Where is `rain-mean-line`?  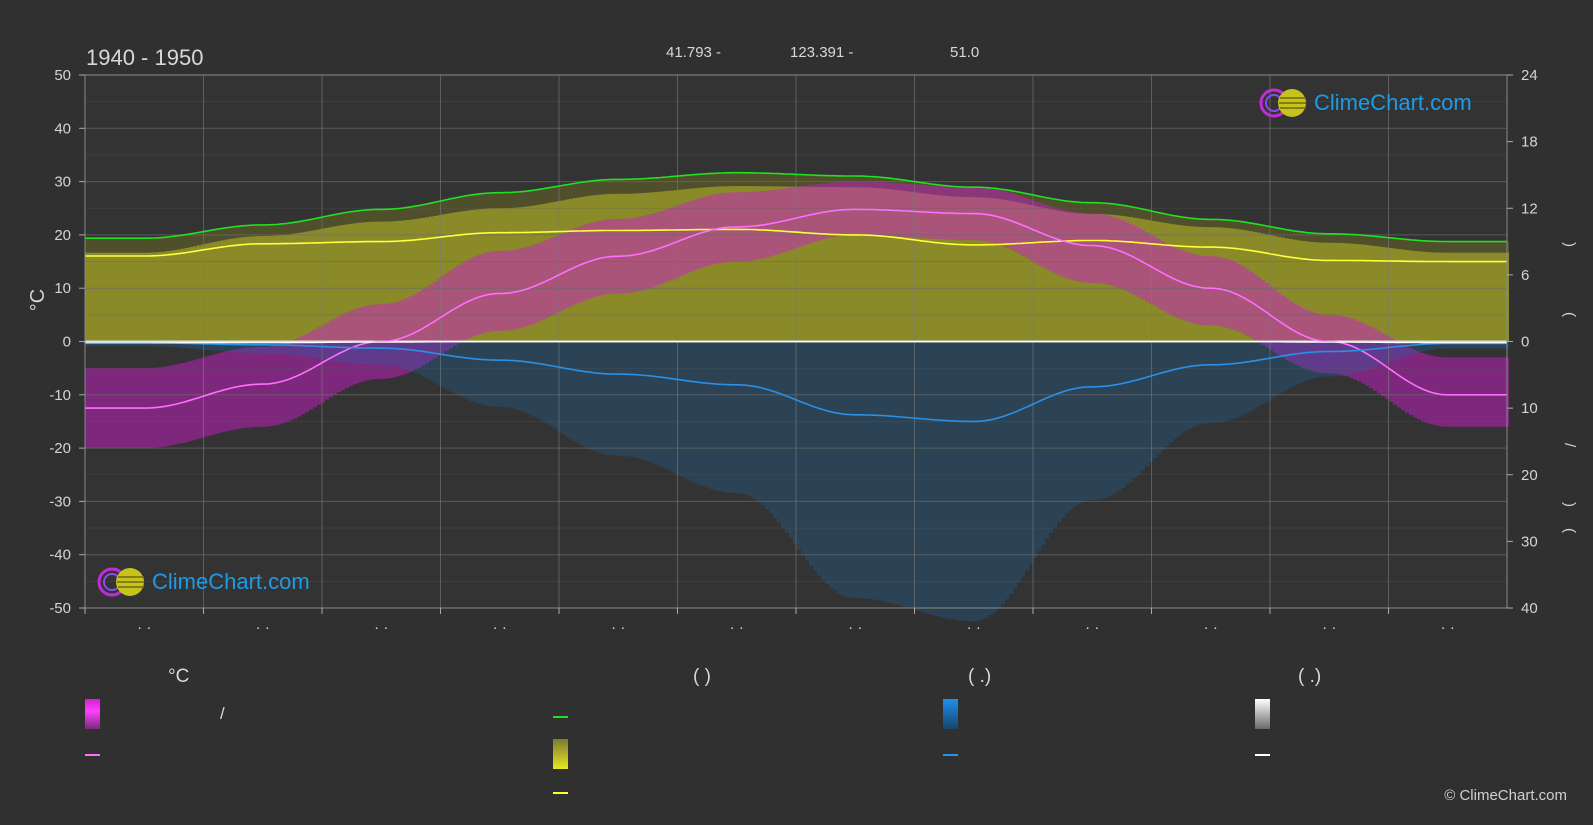
rain-mean-line is located at coordinates (796, 382).